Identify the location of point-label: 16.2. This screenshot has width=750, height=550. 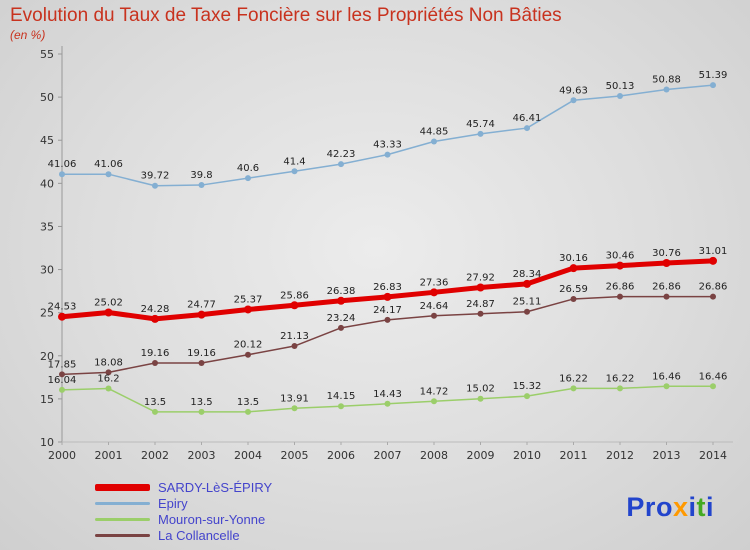
(108, 379).